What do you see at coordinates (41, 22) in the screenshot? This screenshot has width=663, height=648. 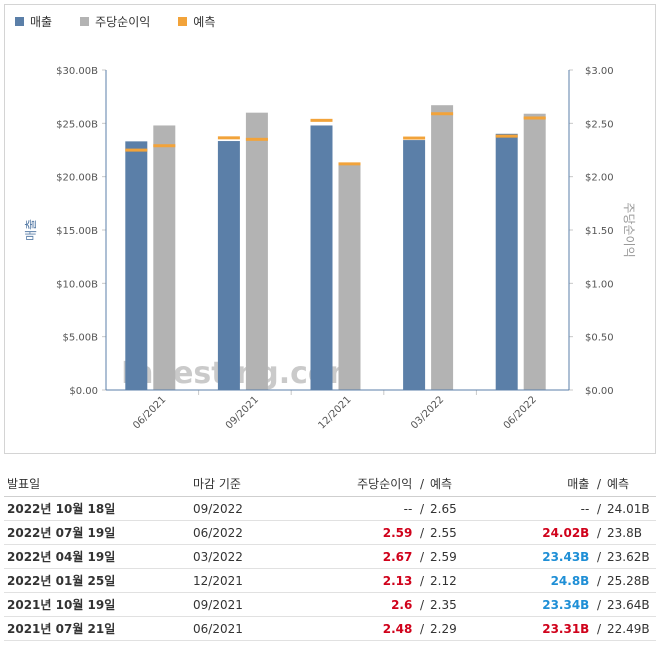 I see `legend-label-revenue: 매출` at bounding box center [41, 22].